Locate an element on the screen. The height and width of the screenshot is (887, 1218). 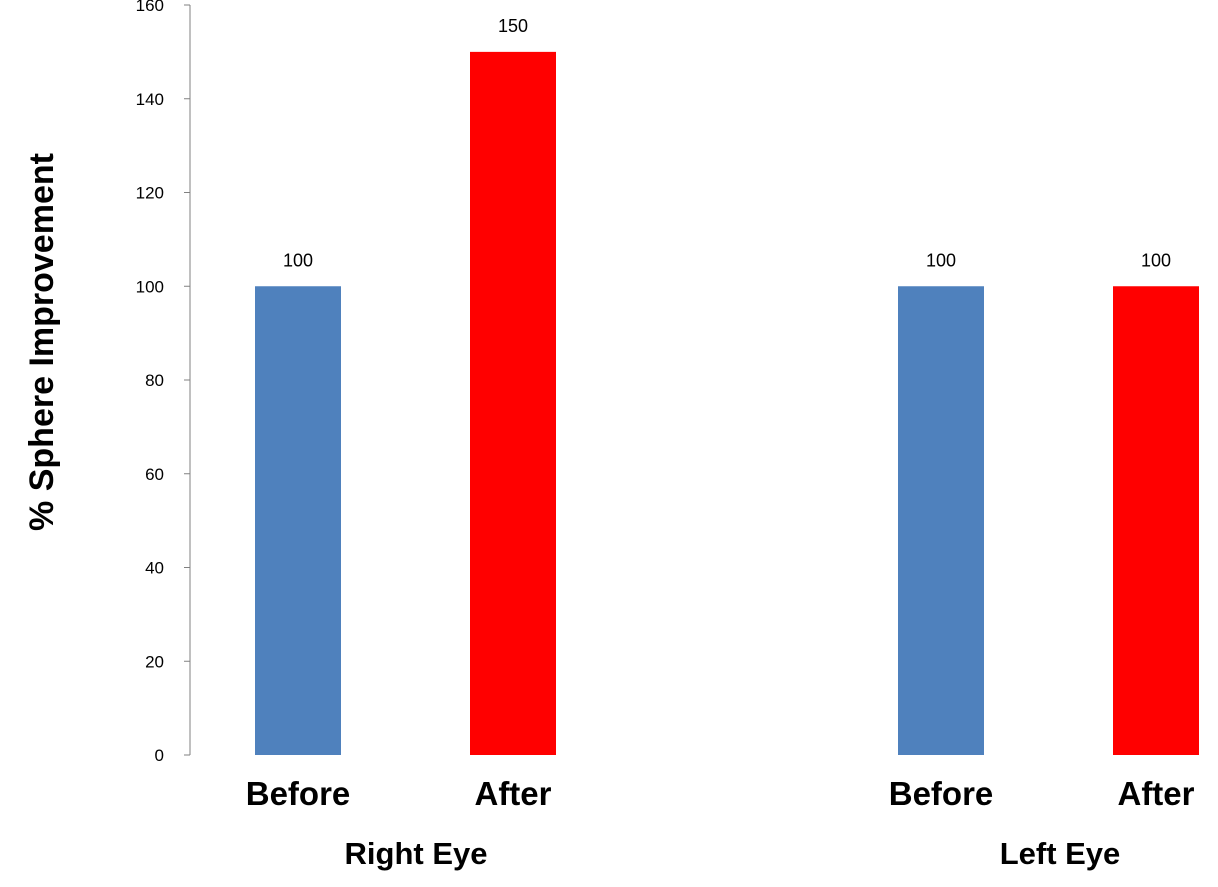
bar-right-eye-before is located at coordinates (298, 520).